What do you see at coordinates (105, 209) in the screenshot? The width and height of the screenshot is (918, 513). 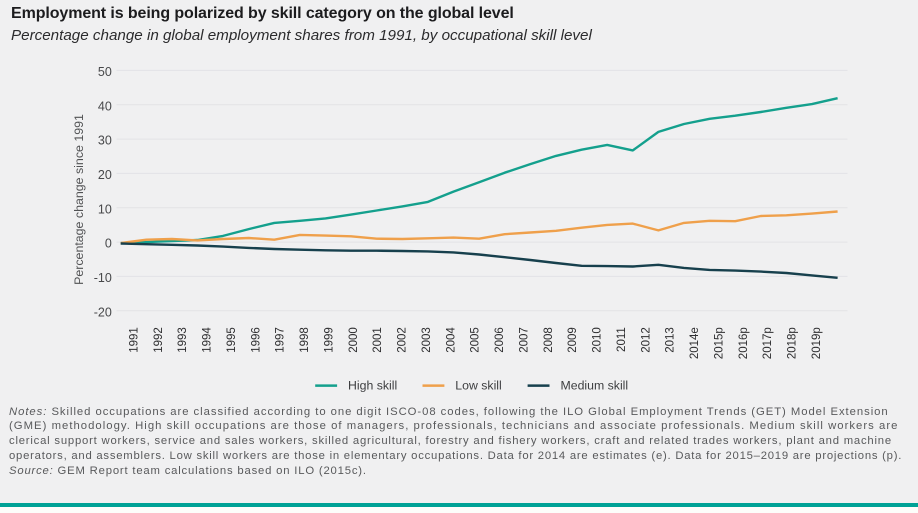 I see `svg-text: 10` at bounding box center [105, 209].